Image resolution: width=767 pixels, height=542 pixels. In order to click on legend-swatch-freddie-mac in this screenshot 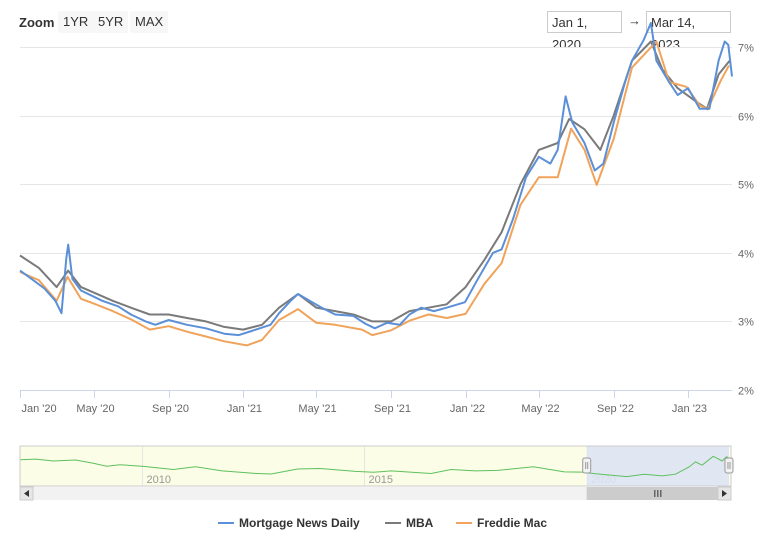, I will do `click(464, 522)`.